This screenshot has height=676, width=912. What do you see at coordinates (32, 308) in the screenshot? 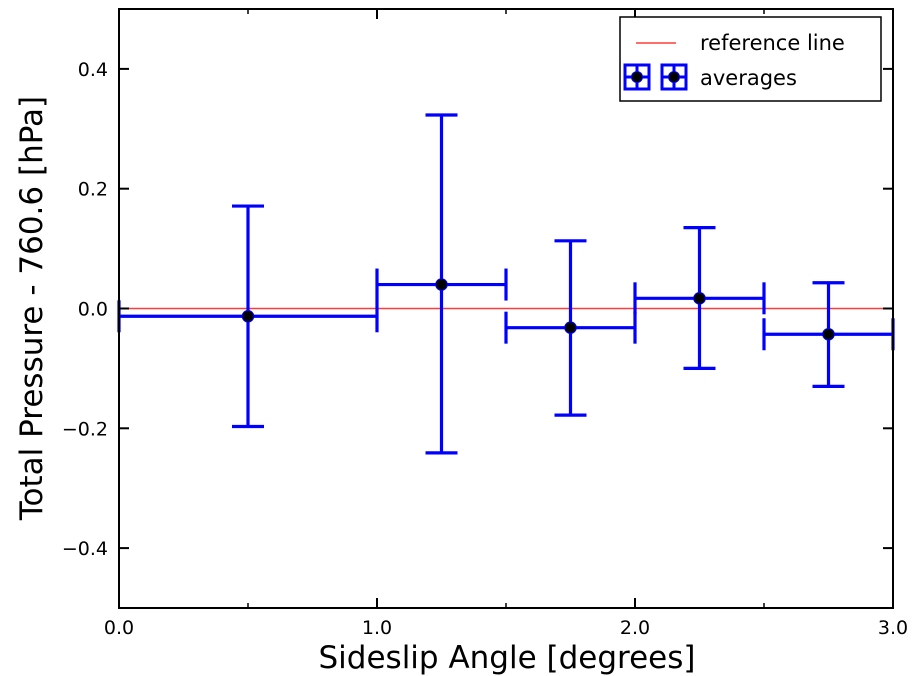
I see `y-axis-label: Total Pressure - 760.6 [hPa]` at bounding box center [32, 308].